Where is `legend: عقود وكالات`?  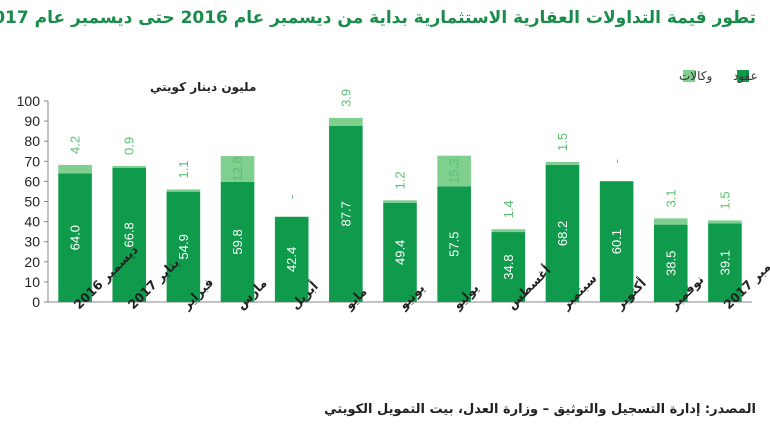 legend: عقود وكالات is located at coordinates (718, 76).